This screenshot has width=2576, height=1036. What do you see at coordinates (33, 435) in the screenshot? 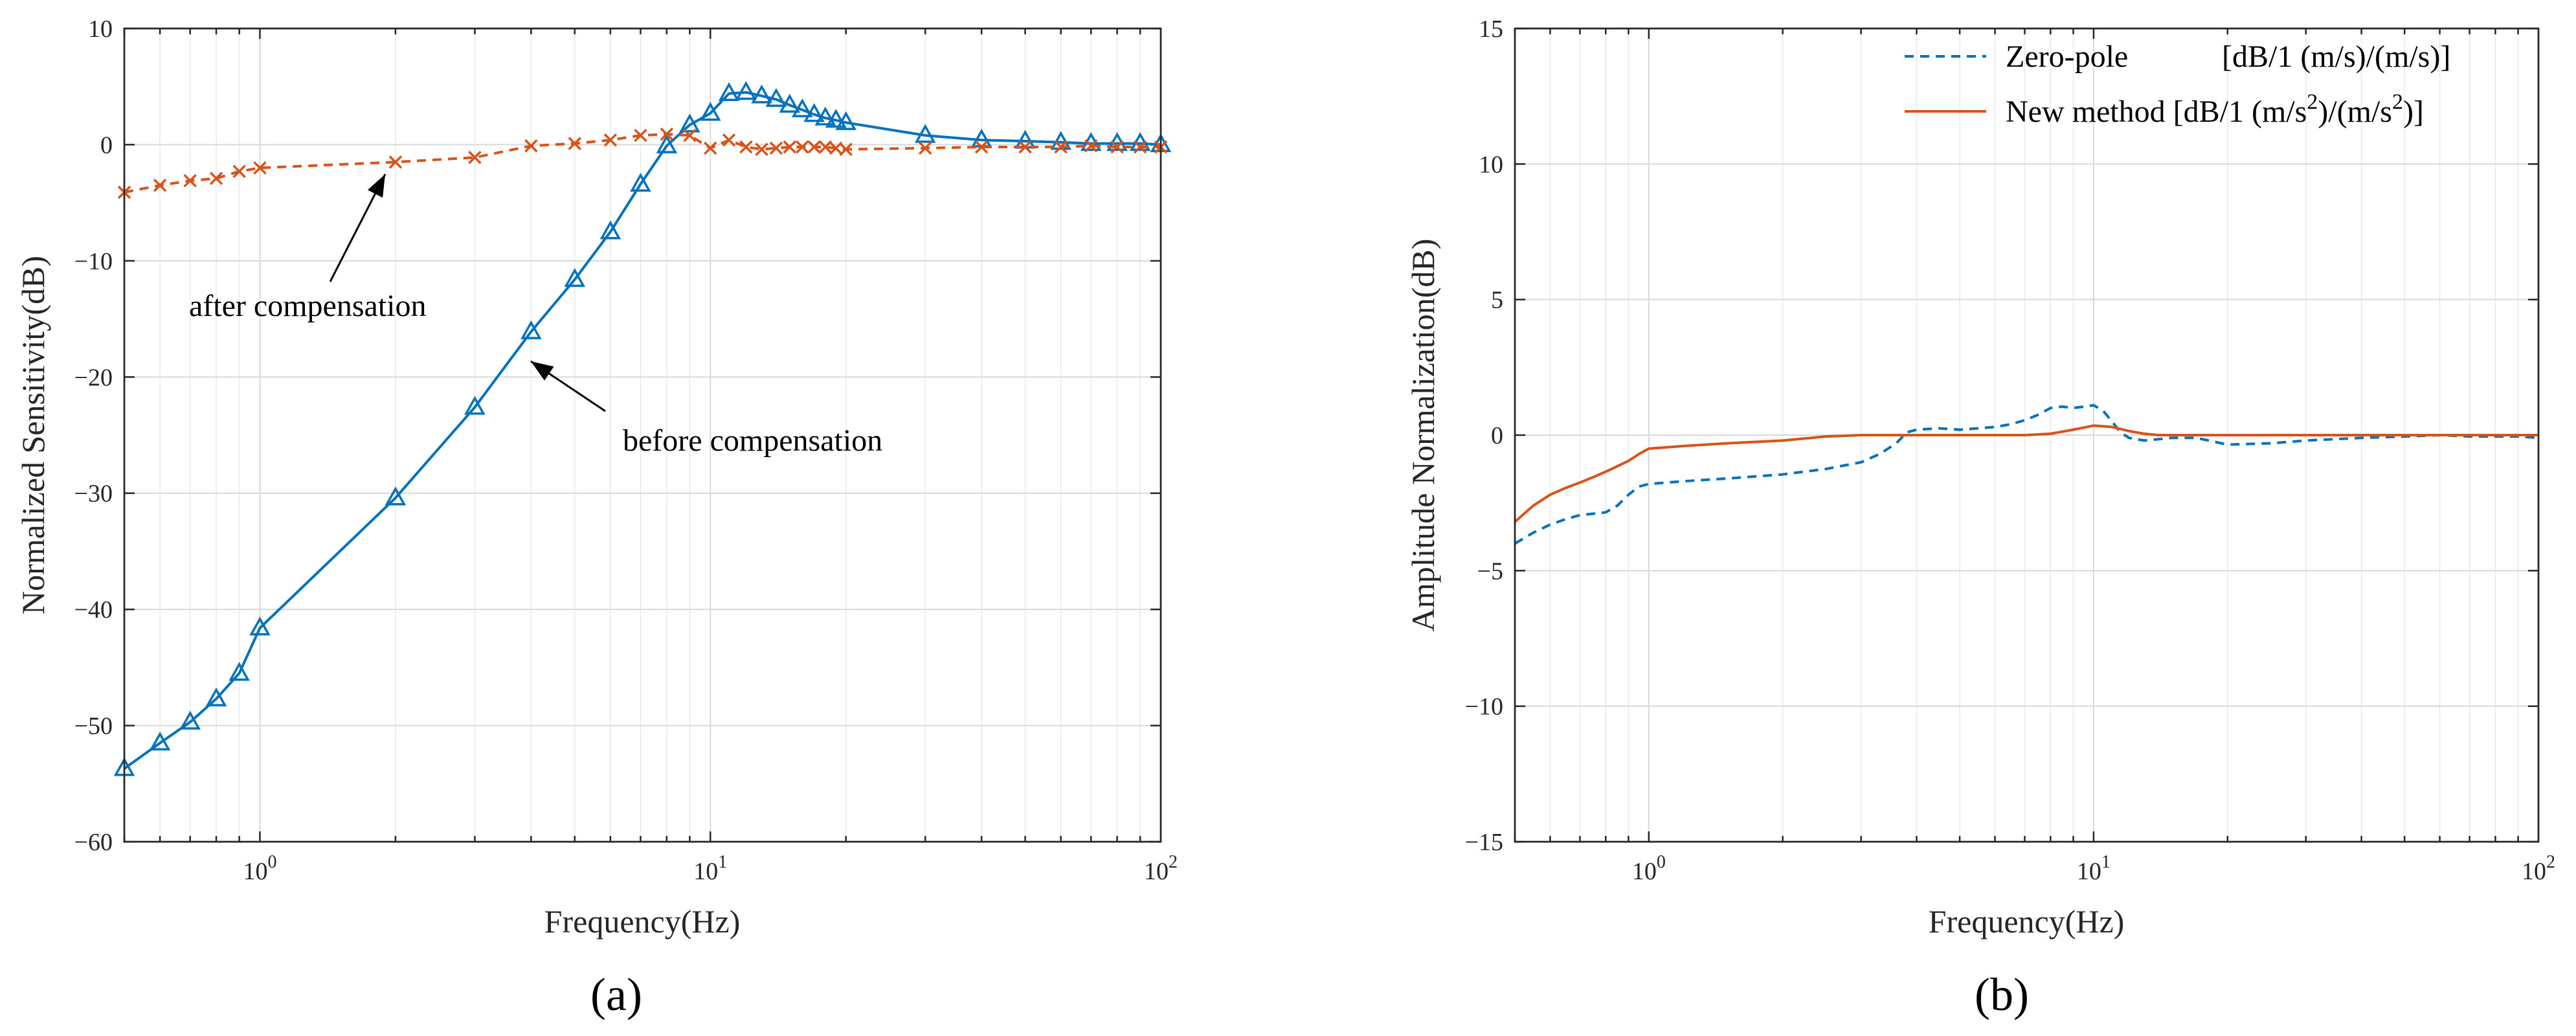
I see `y-axis-title-a: Normalized Sensitivity(dB)` at bounding box center [33, 435].